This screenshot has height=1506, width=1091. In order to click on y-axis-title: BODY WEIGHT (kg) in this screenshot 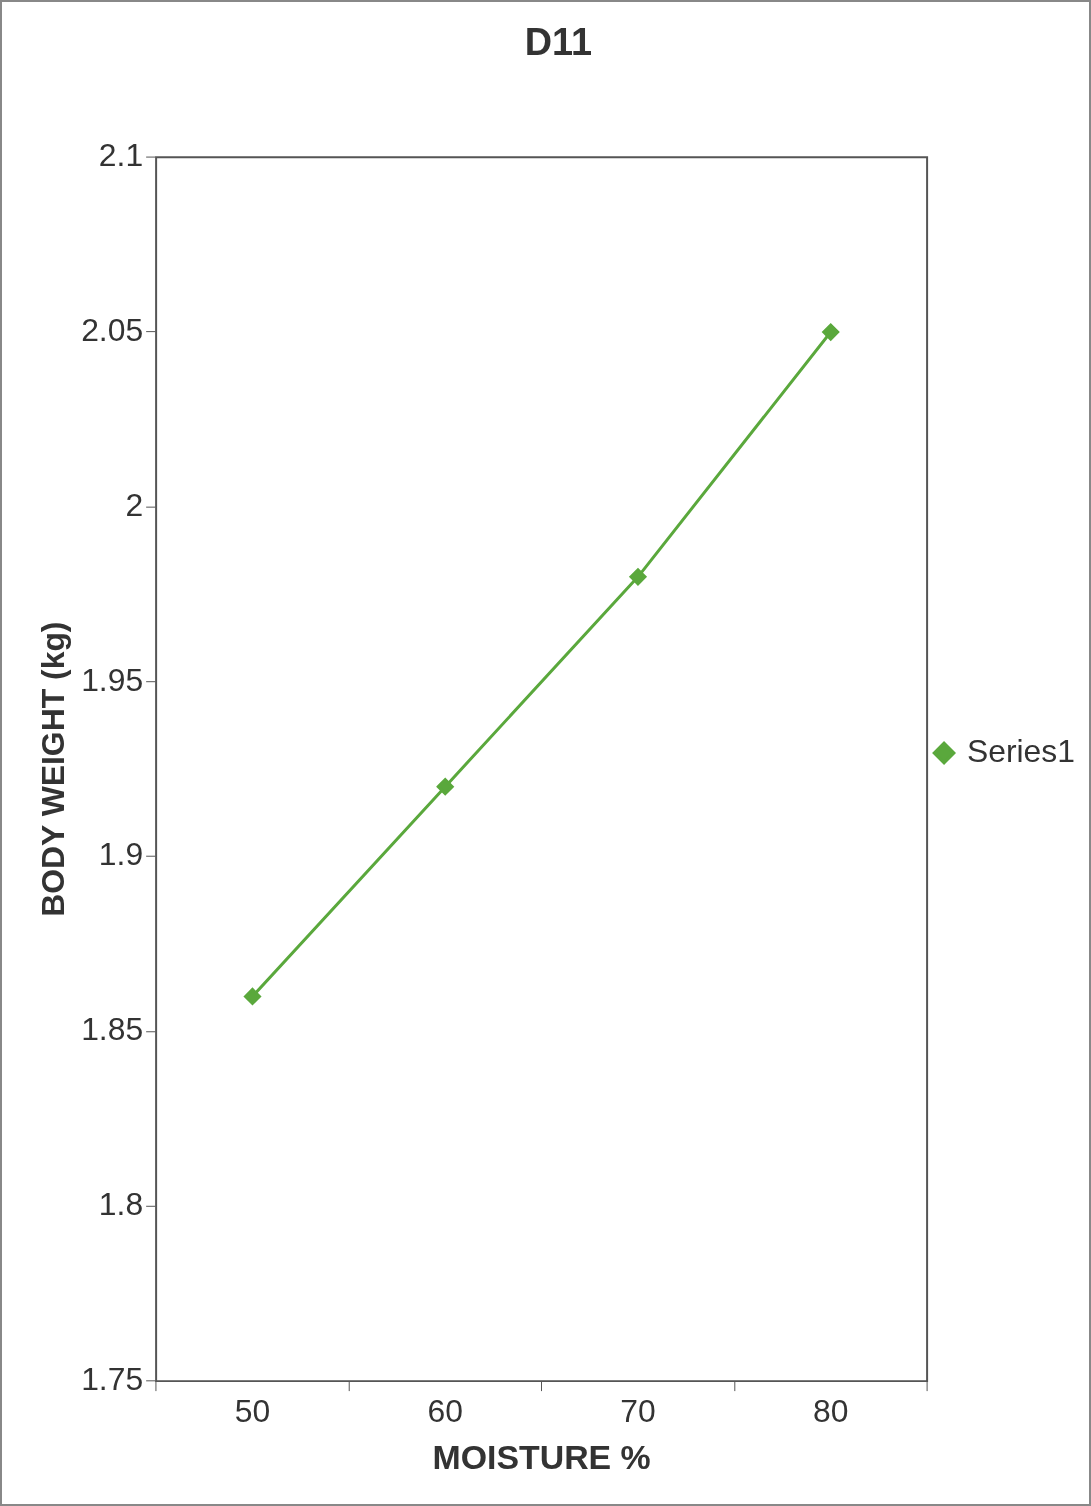, I will do `click(52, 769)`.